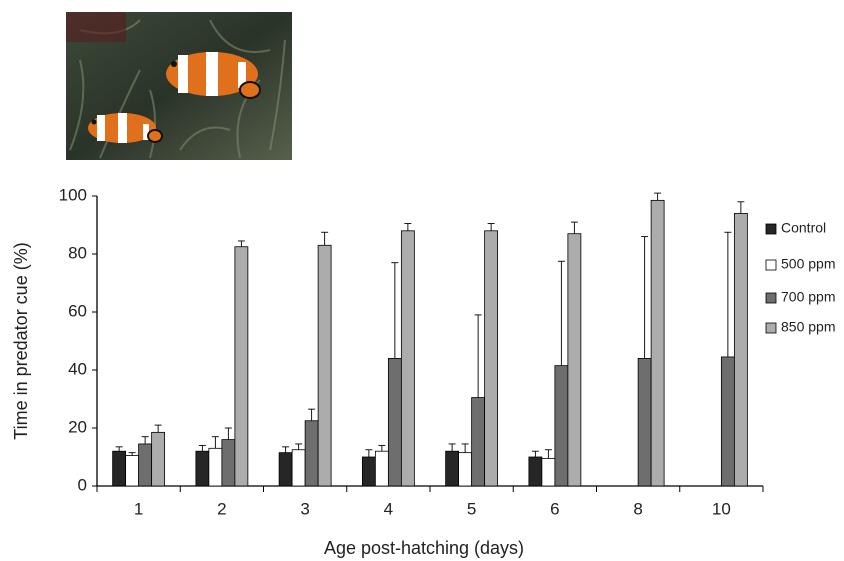 The width and height of the screenshot is (844, 561). I want to click on x-tick-label: 2, so click(221, 508).